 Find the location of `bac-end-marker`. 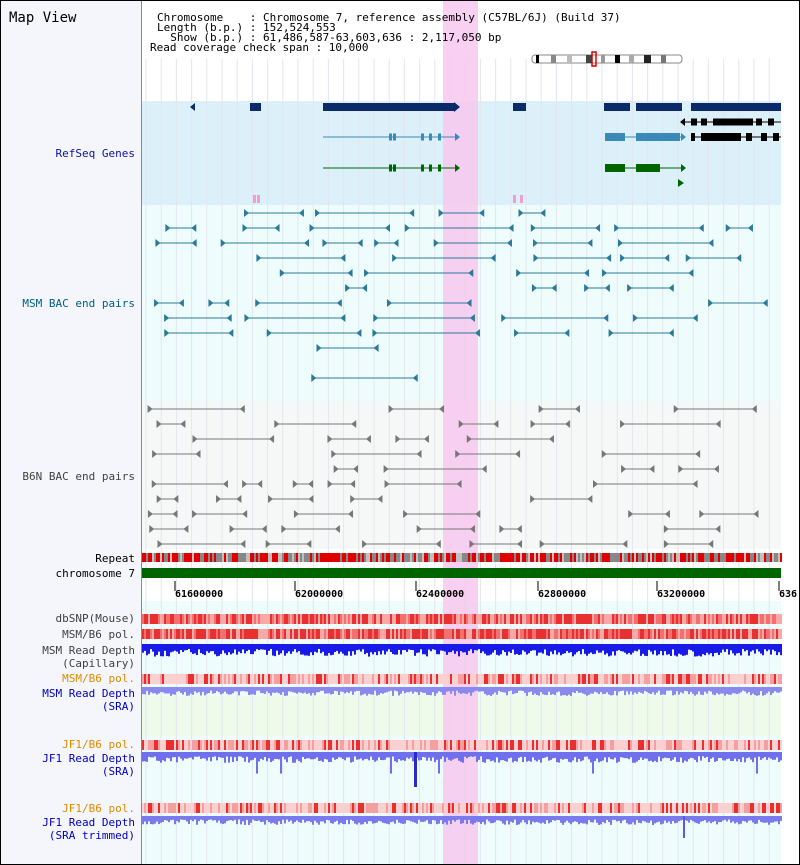

bac-end-marker is located at coordinates (518, 454).